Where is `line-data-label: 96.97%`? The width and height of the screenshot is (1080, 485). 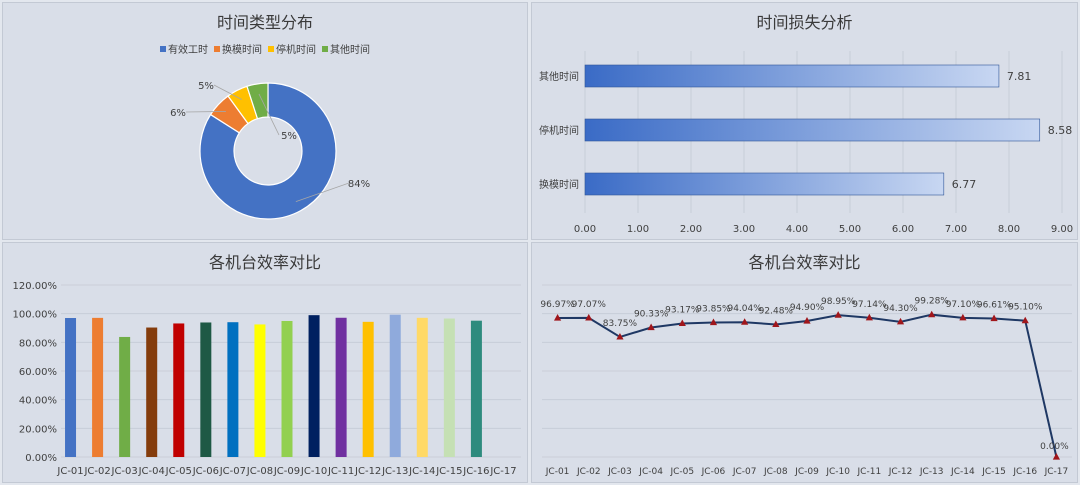
line-data-label: 96.97% is located at coordinates (557, 305).